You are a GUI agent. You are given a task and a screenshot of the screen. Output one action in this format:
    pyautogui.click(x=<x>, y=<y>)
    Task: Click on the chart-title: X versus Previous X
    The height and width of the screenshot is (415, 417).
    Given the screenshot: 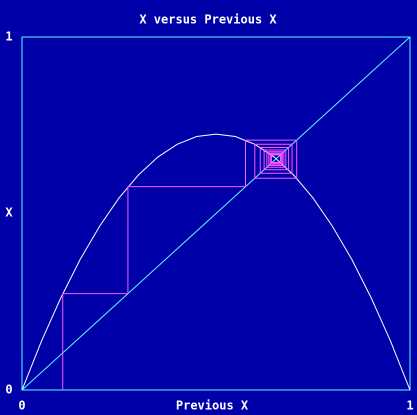 What is the action you would take?
    pyautogui.click(x=208, y=20)
    